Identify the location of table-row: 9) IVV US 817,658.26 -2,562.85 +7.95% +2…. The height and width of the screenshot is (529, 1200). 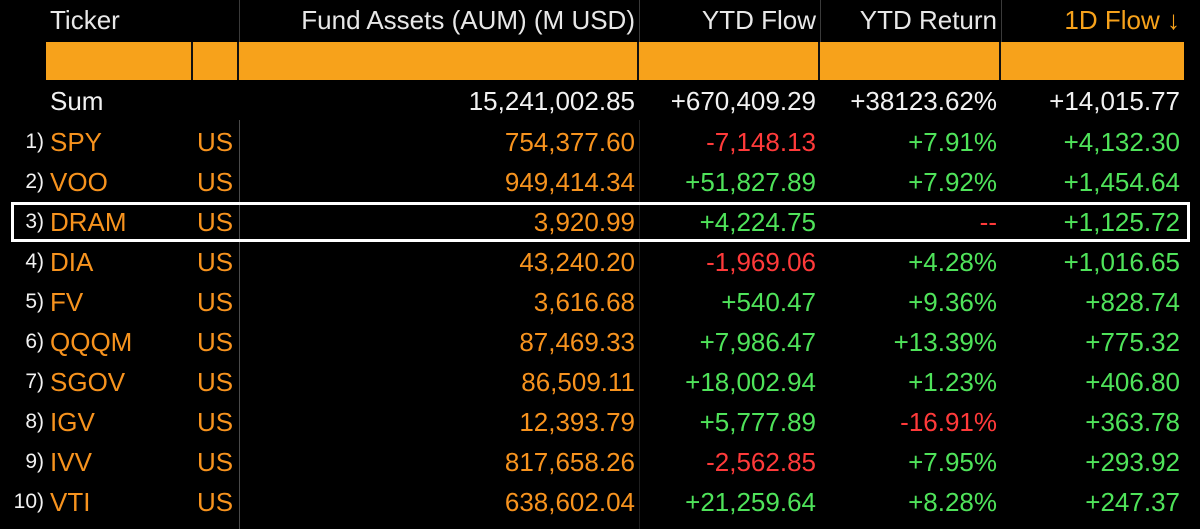
(600, 462).